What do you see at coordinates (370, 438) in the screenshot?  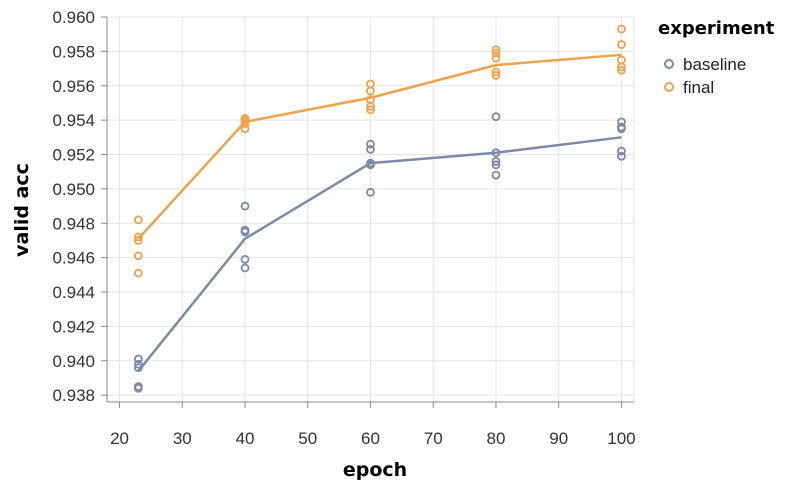 I see `x-tick-label: 60` at bounding box center [370, 438].